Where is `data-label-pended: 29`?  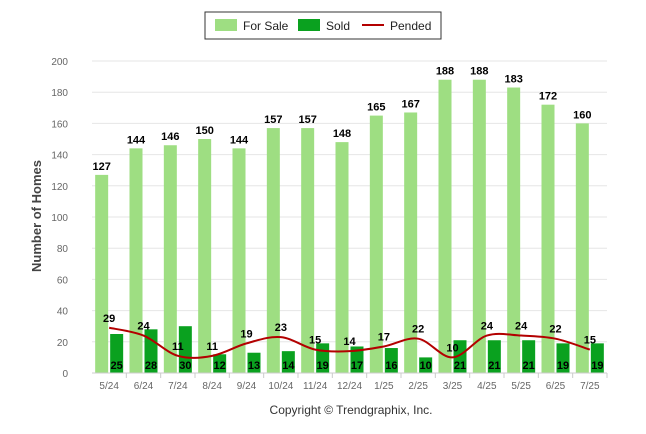
data-label-pended: 29 is located at coordinates (109, 319).